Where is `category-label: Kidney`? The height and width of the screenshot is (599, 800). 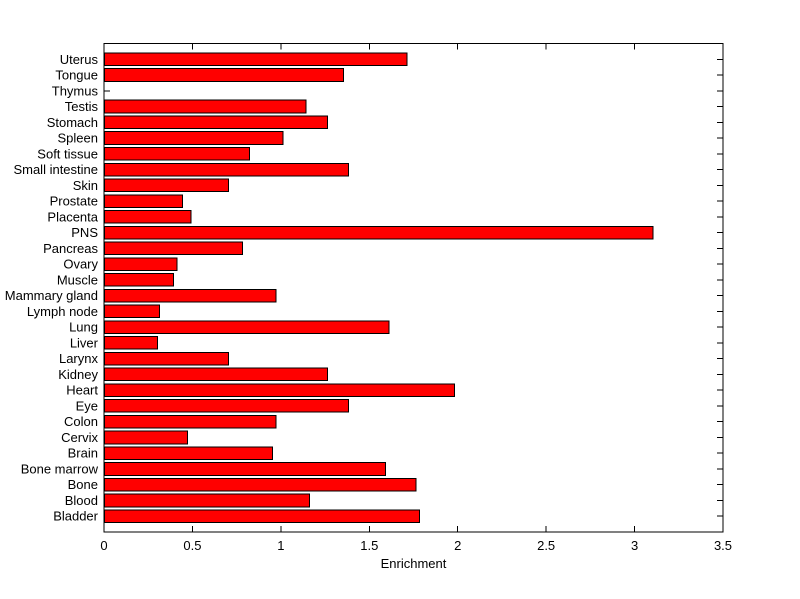
category-label: Kidney is located at coordinates (78, 374).